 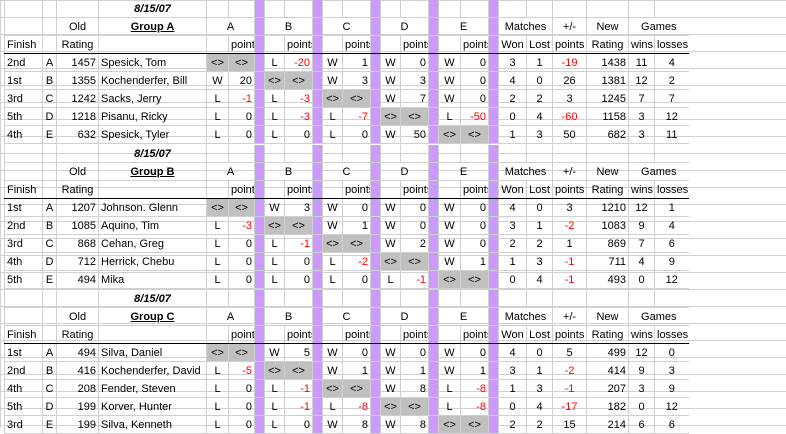 What do you see at coordinates (671, 334) in the screenshot?
I see `header-losses: losses` at bounding box center [671, 334].